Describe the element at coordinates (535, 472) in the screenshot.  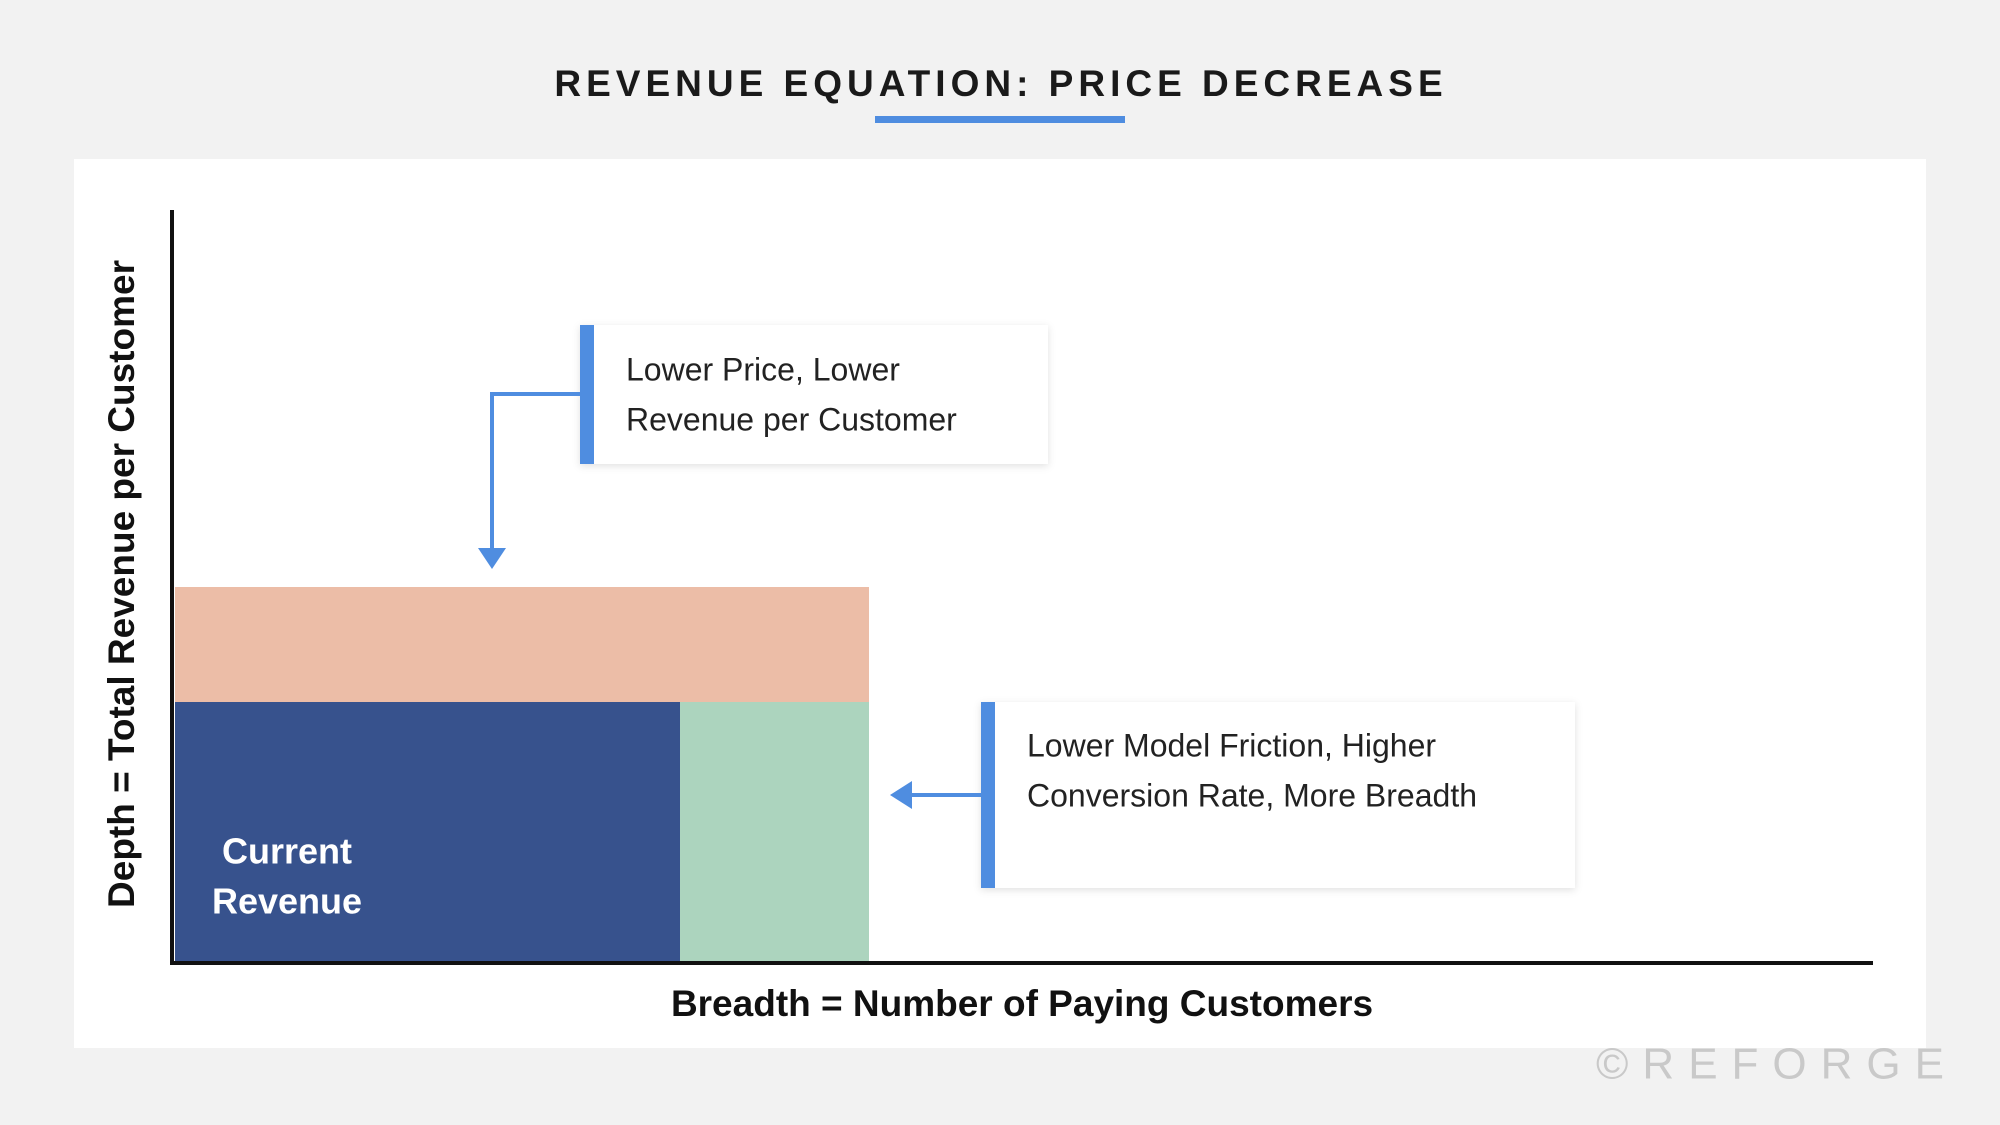
I see `callout-arrow` at that location.